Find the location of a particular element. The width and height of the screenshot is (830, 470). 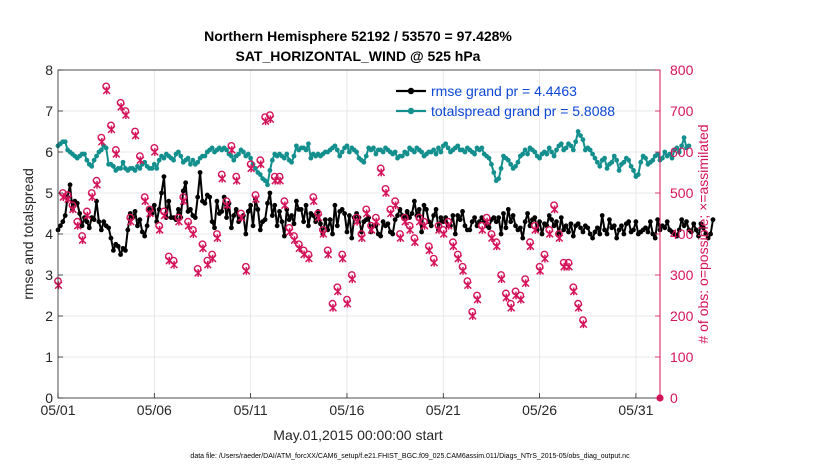

y-tick-label: 0 is located at coordinates (49, 398).